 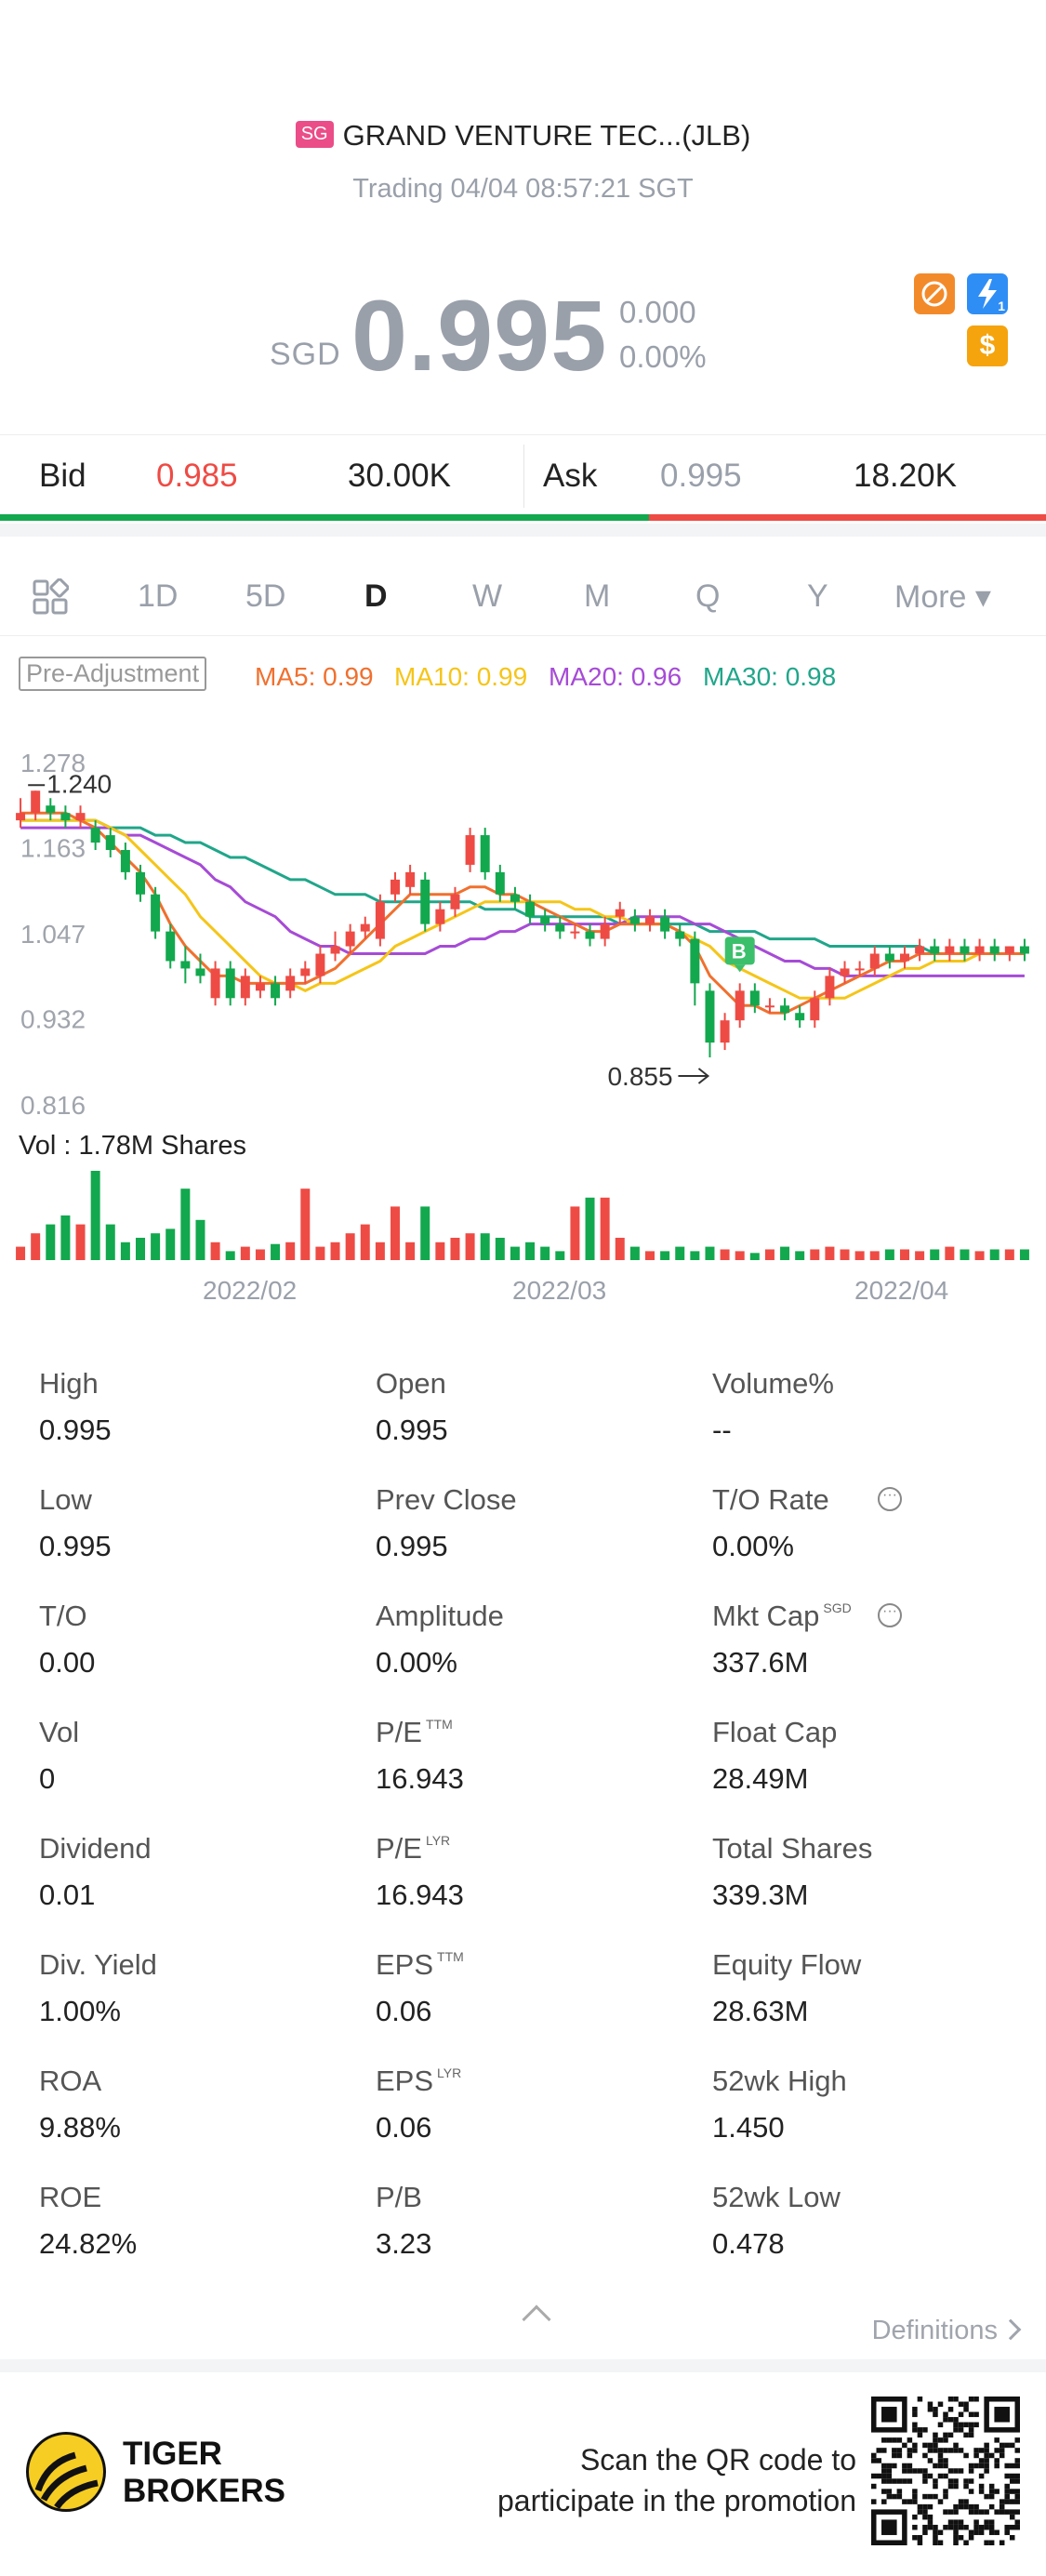 What do you see at coordinates (522, 886) in the screenshot?
I see `ma30-line` at bounding box center [522, 886].